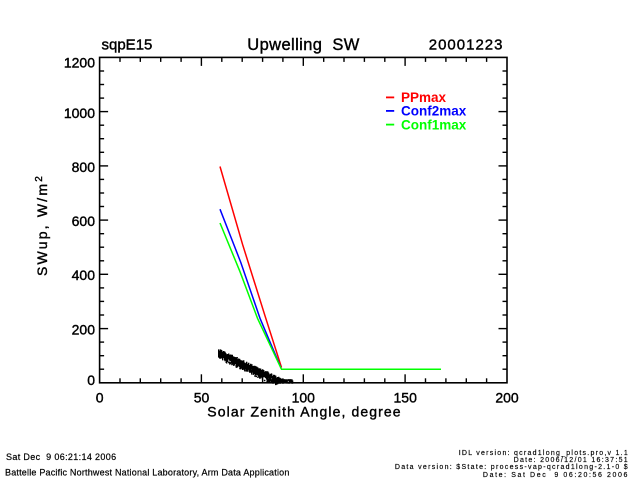 This screenshot has height=480, width=640. I want to click on svg-text: 1200, so click(79, 62).